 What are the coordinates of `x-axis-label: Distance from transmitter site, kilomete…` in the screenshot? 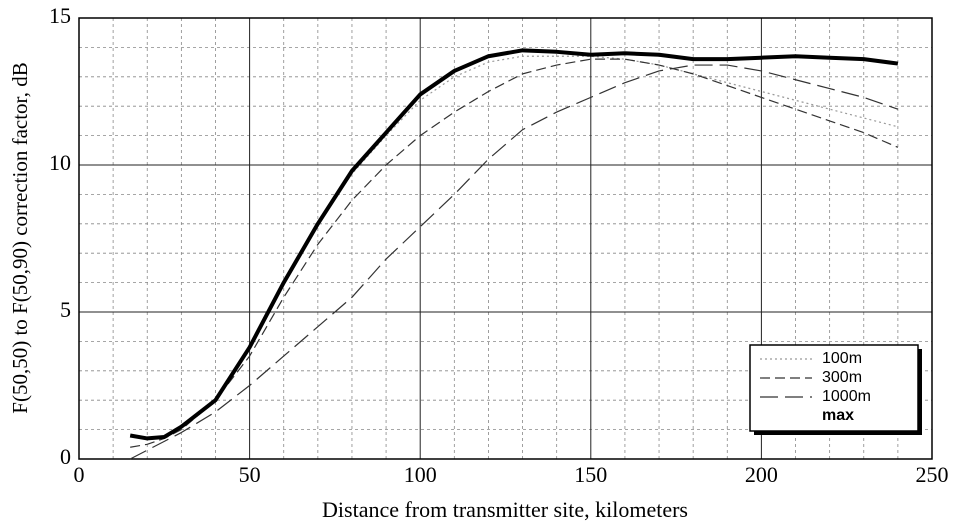 It's located at (505, 509).